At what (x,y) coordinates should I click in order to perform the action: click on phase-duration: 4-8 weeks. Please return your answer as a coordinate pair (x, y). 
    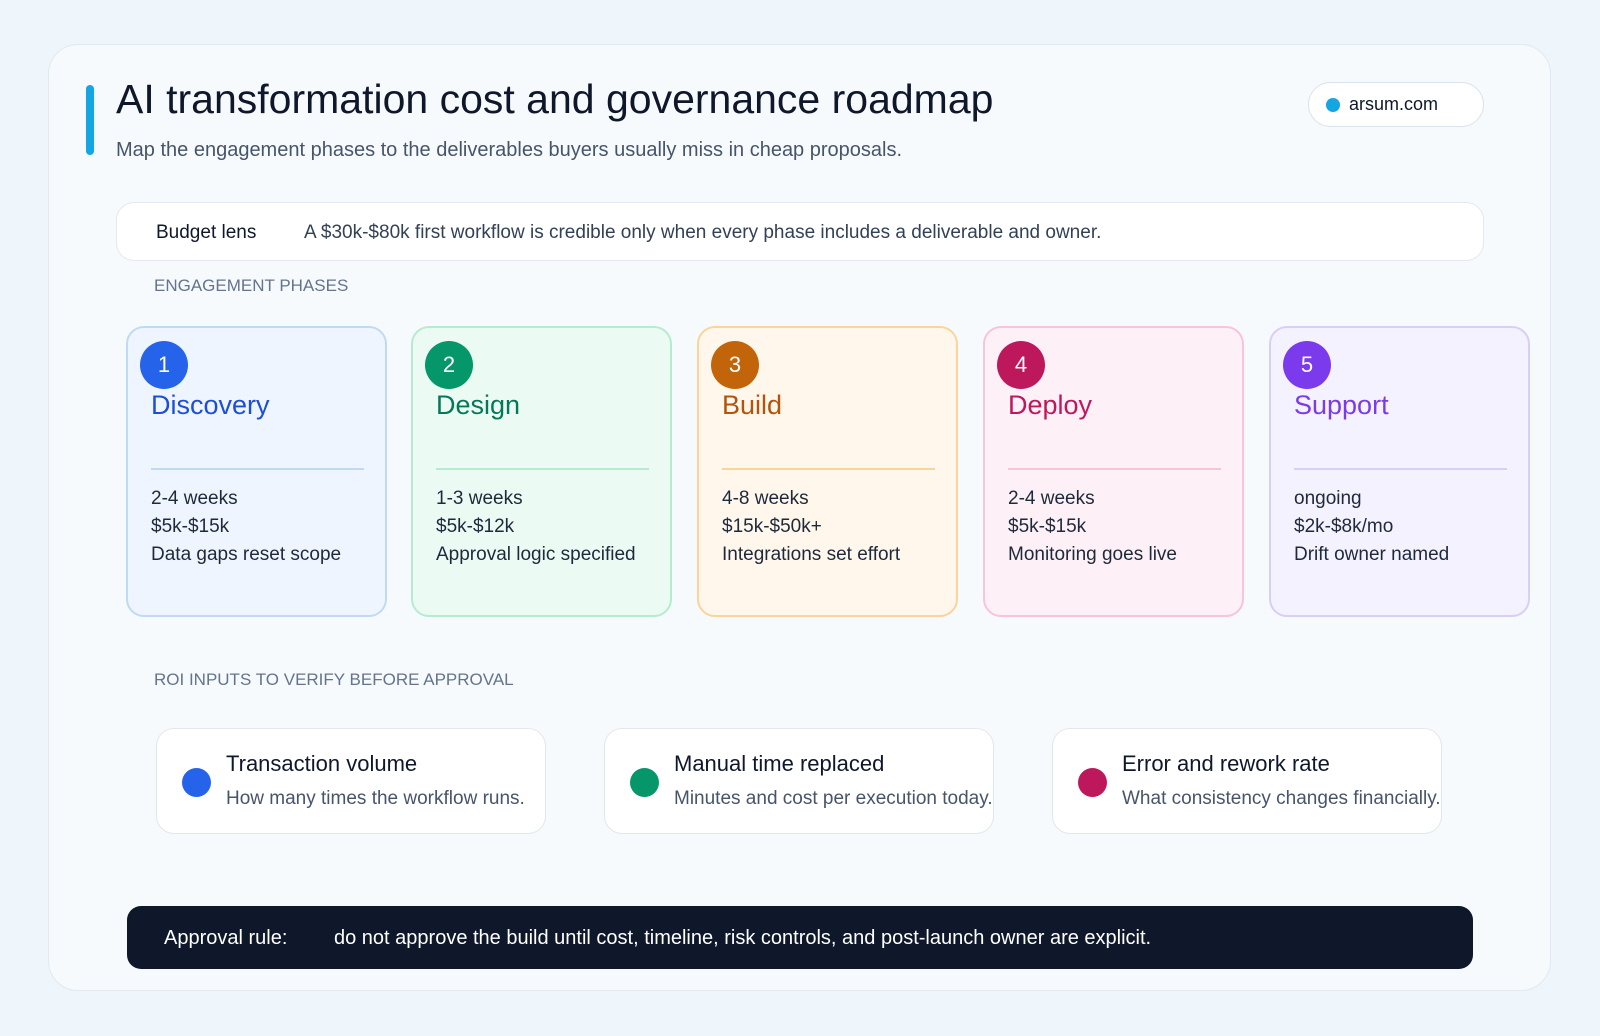
    Looking at the image, I should click on (765, 498).